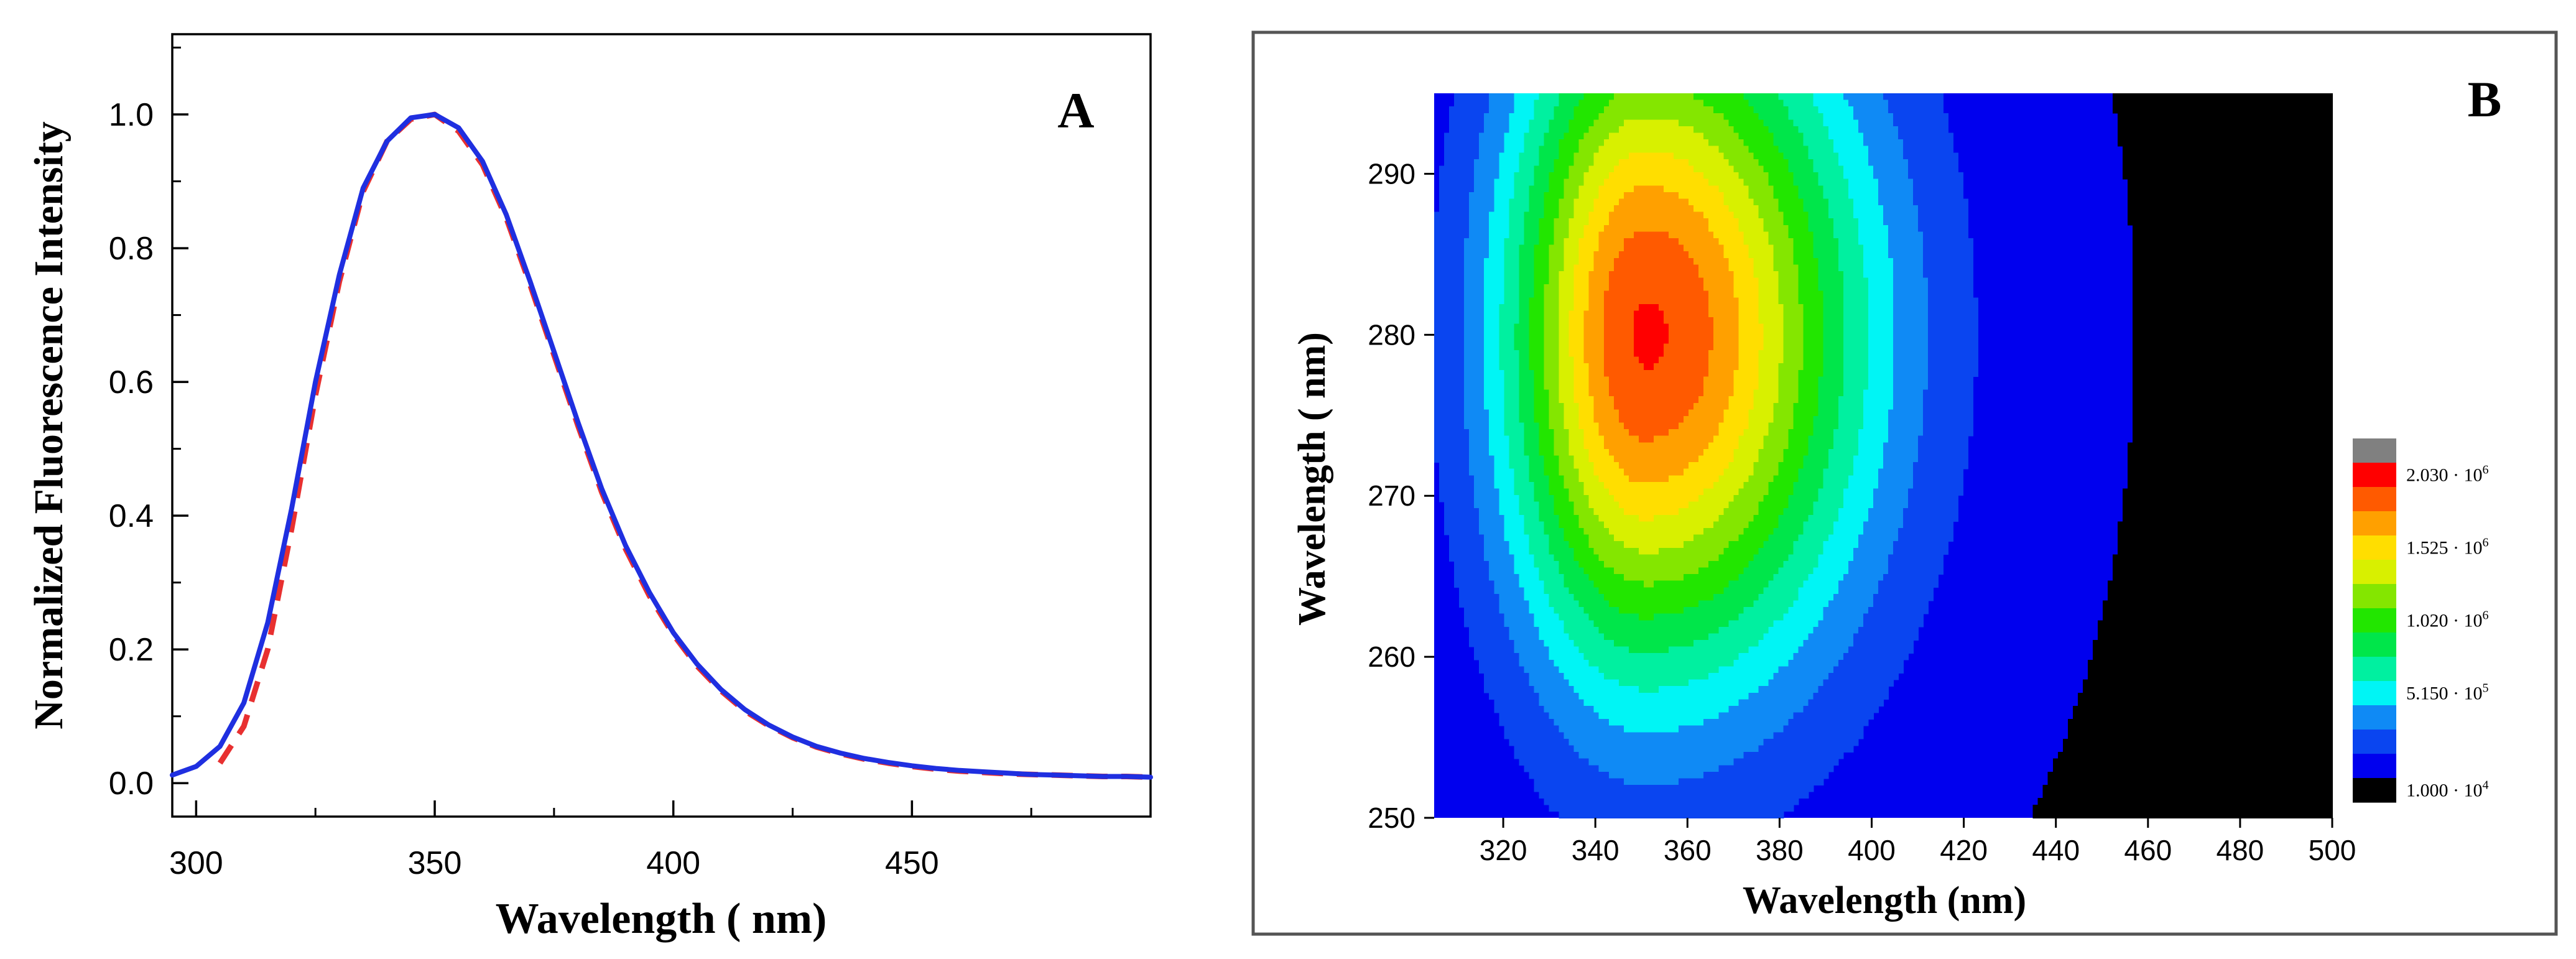  I want to click on panel-b-colorbar-segment, so click(2374, 644).